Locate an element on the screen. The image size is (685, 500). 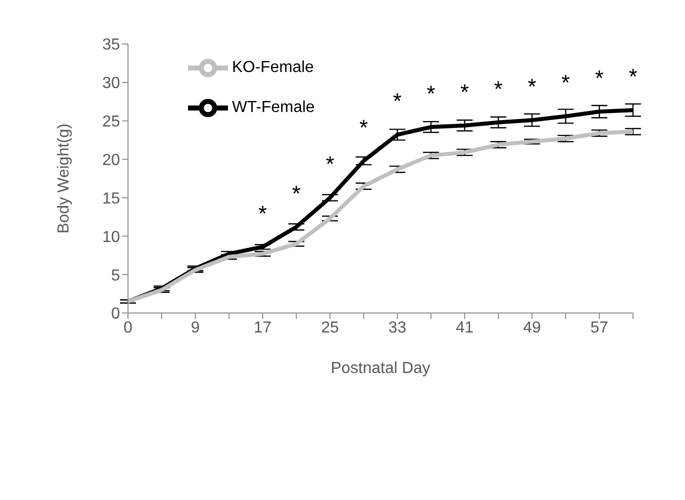
y-tick-label: 35 is located at coordinates (111, 45).